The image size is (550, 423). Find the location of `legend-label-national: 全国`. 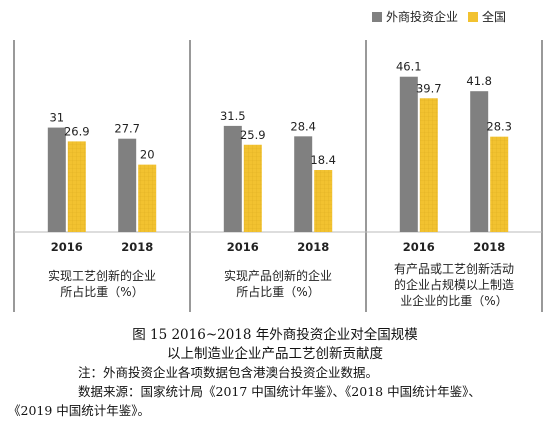

legend-label-national: 全国 is located at coordinates (494, 17).